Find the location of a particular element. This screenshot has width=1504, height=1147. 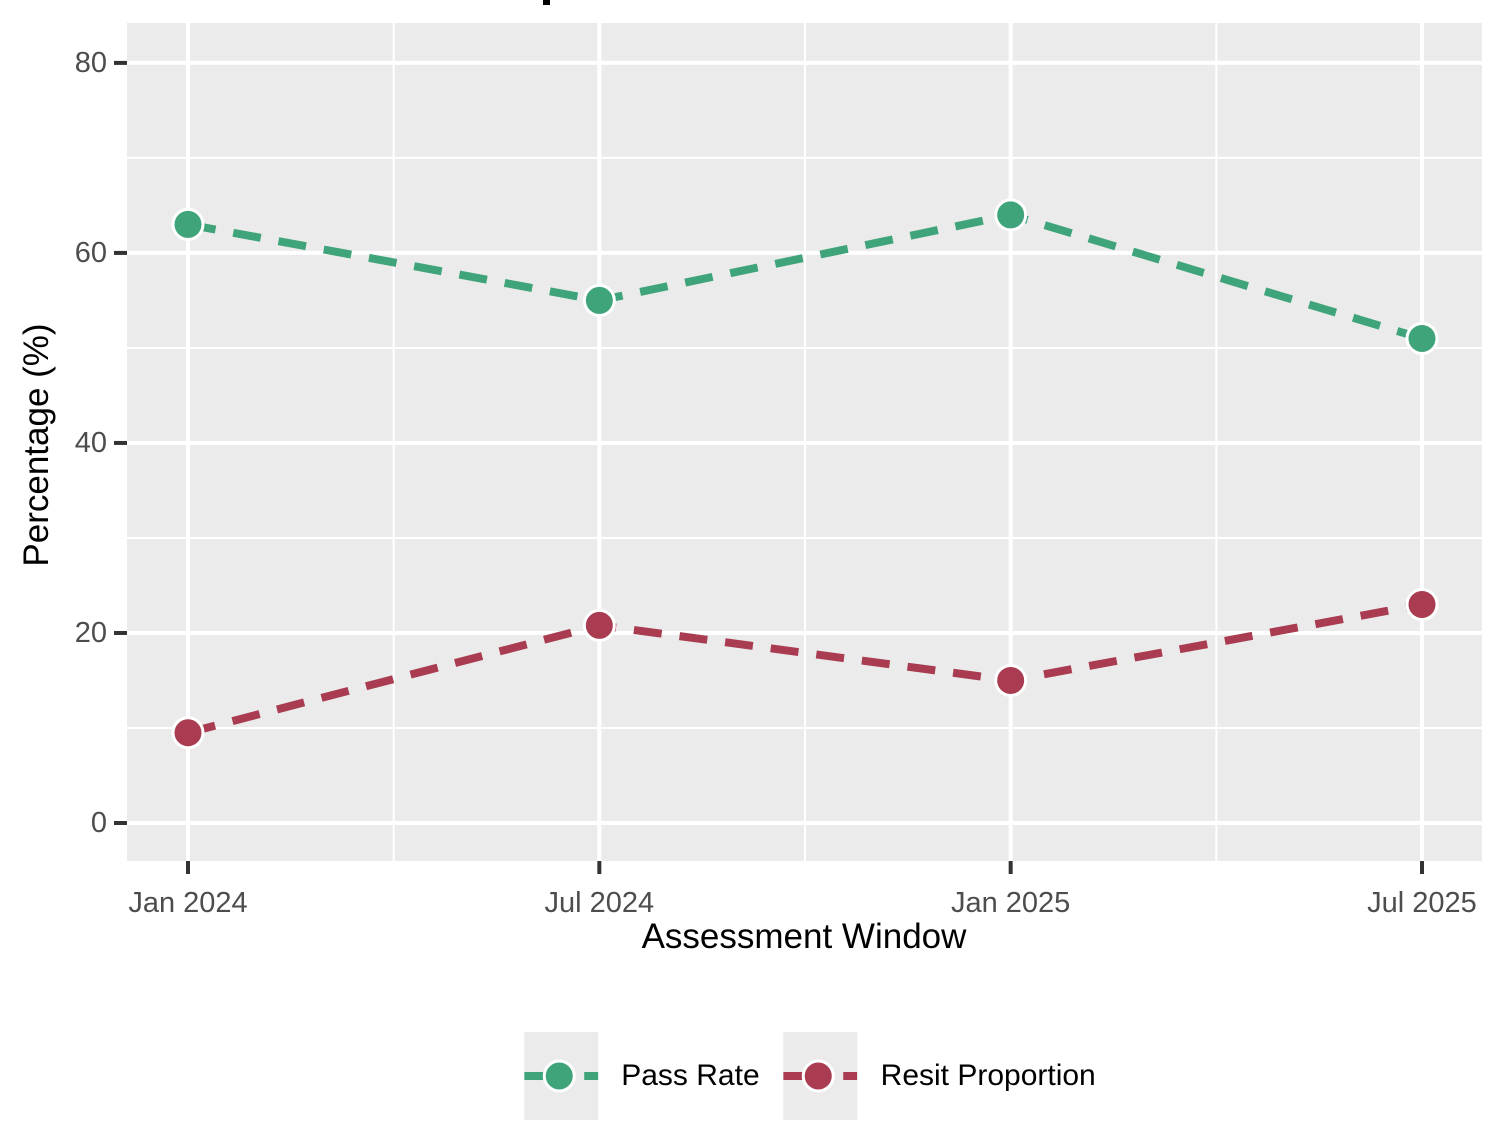

x-tick-label: Jan 2025 is located at coordinates (1010, 903).